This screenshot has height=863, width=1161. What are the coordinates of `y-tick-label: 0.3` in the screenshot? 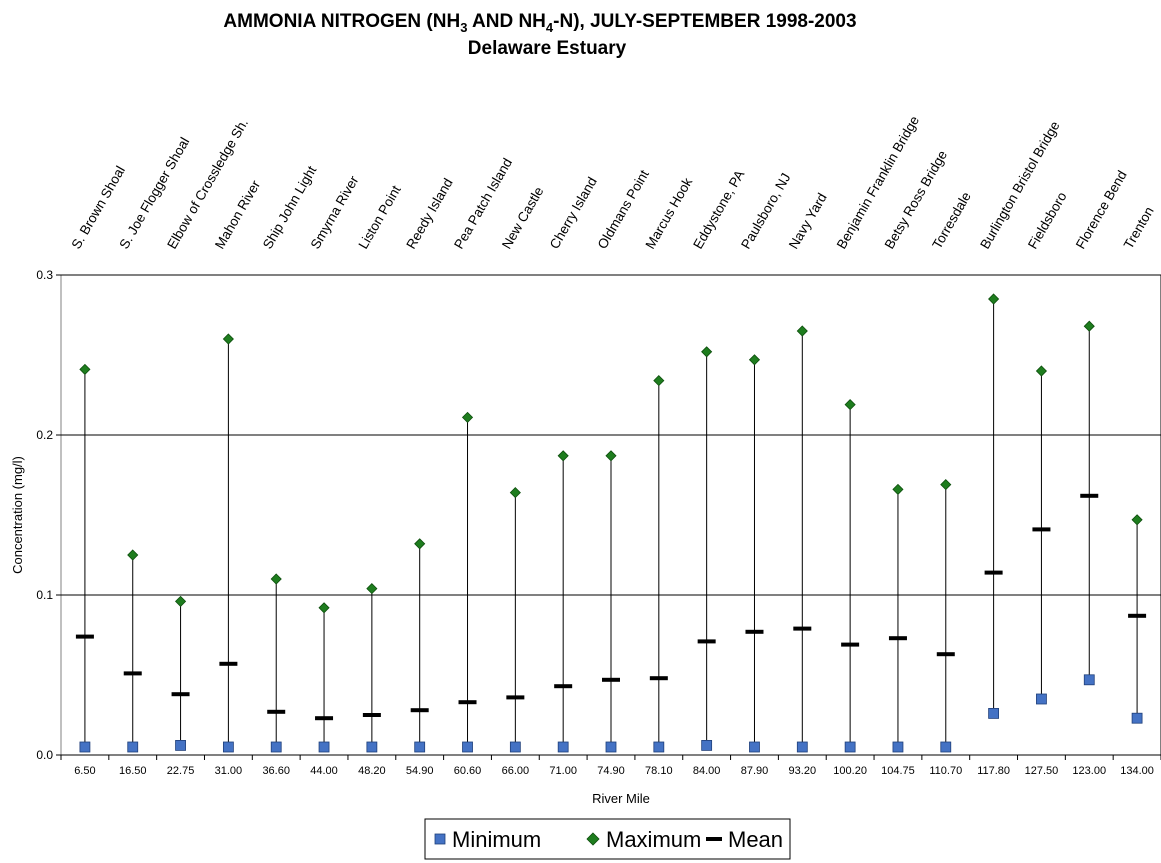 It's located at (44, 275).